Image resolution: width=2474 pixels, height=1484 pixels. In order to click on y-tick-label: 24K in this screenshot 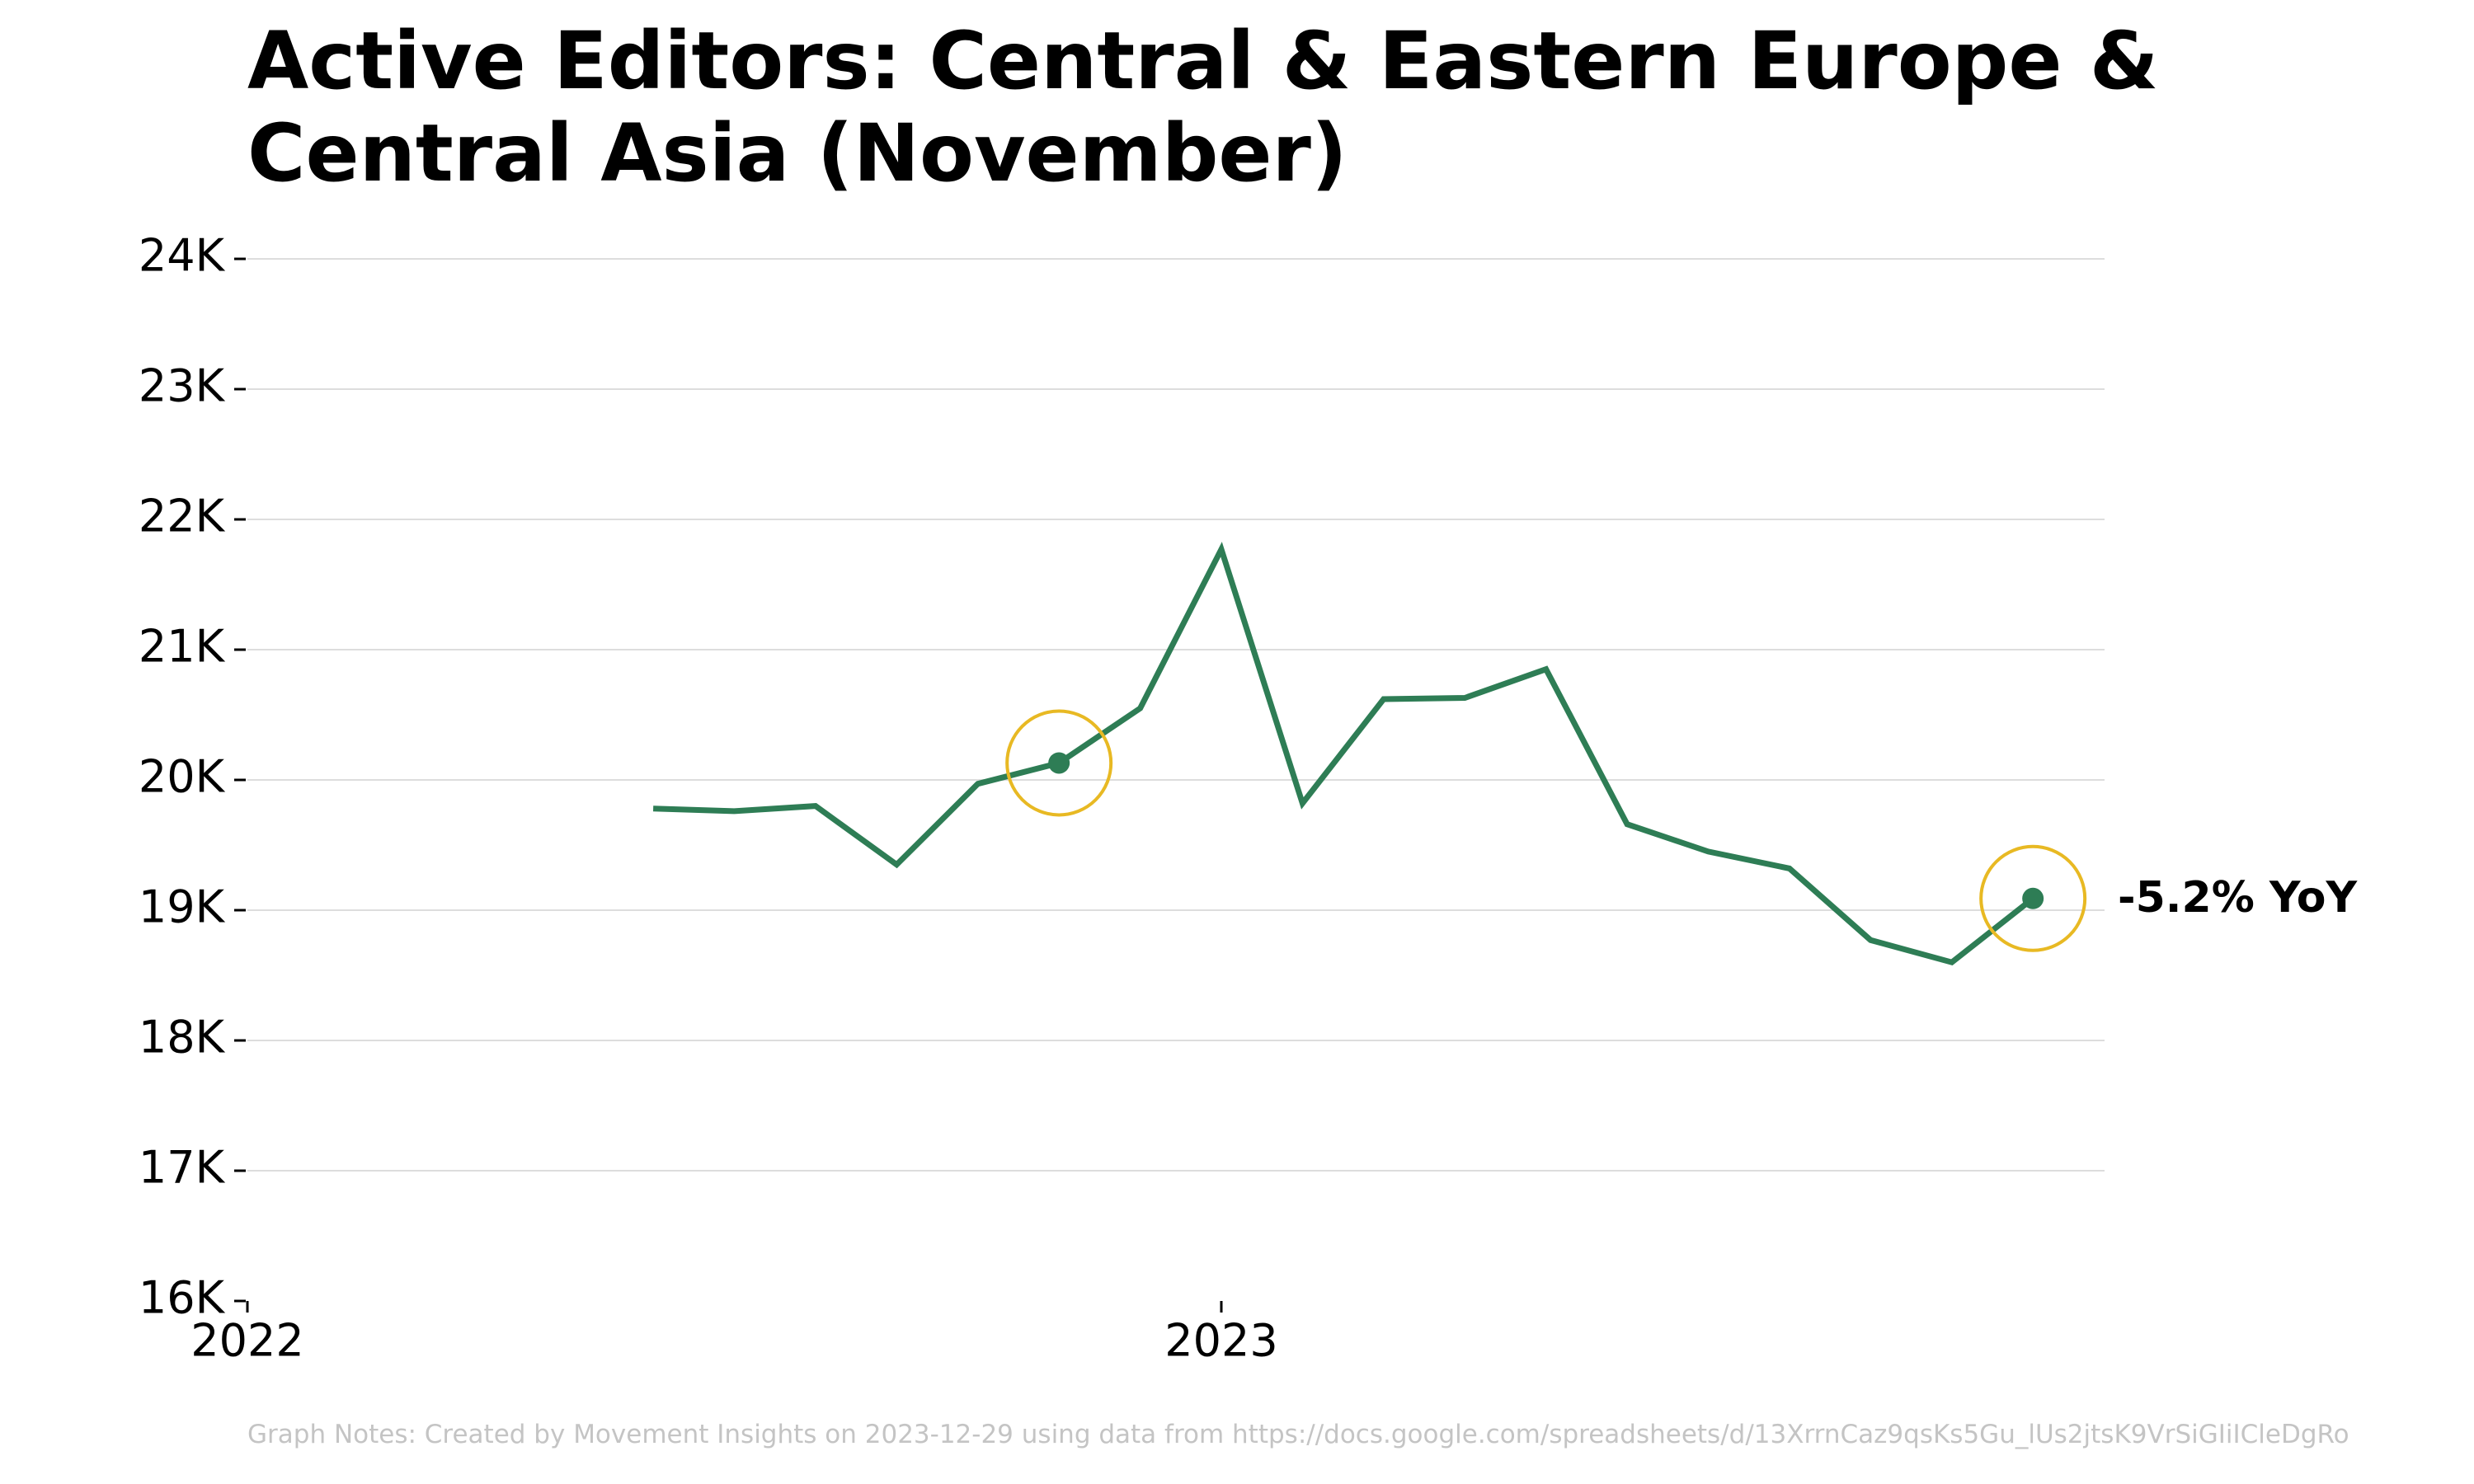, I will do `click(182, 256)`.